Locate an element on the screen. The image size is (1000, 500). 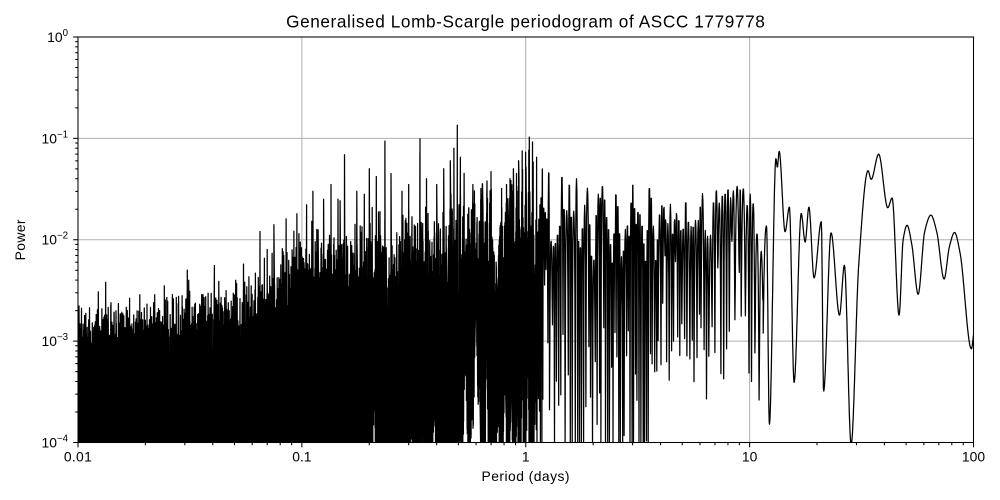
svg-text: Power is located at coordinates (20, 239).